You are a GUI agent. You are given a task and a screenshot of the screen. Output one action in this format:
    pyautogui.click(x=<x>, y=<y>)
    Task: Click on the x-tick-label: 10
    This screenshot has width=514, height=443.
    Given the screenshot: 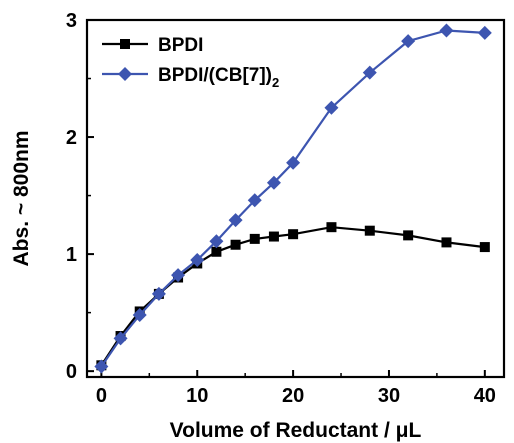 What is the action you would take?
    pyautogui.click(x=197, y=396)
    